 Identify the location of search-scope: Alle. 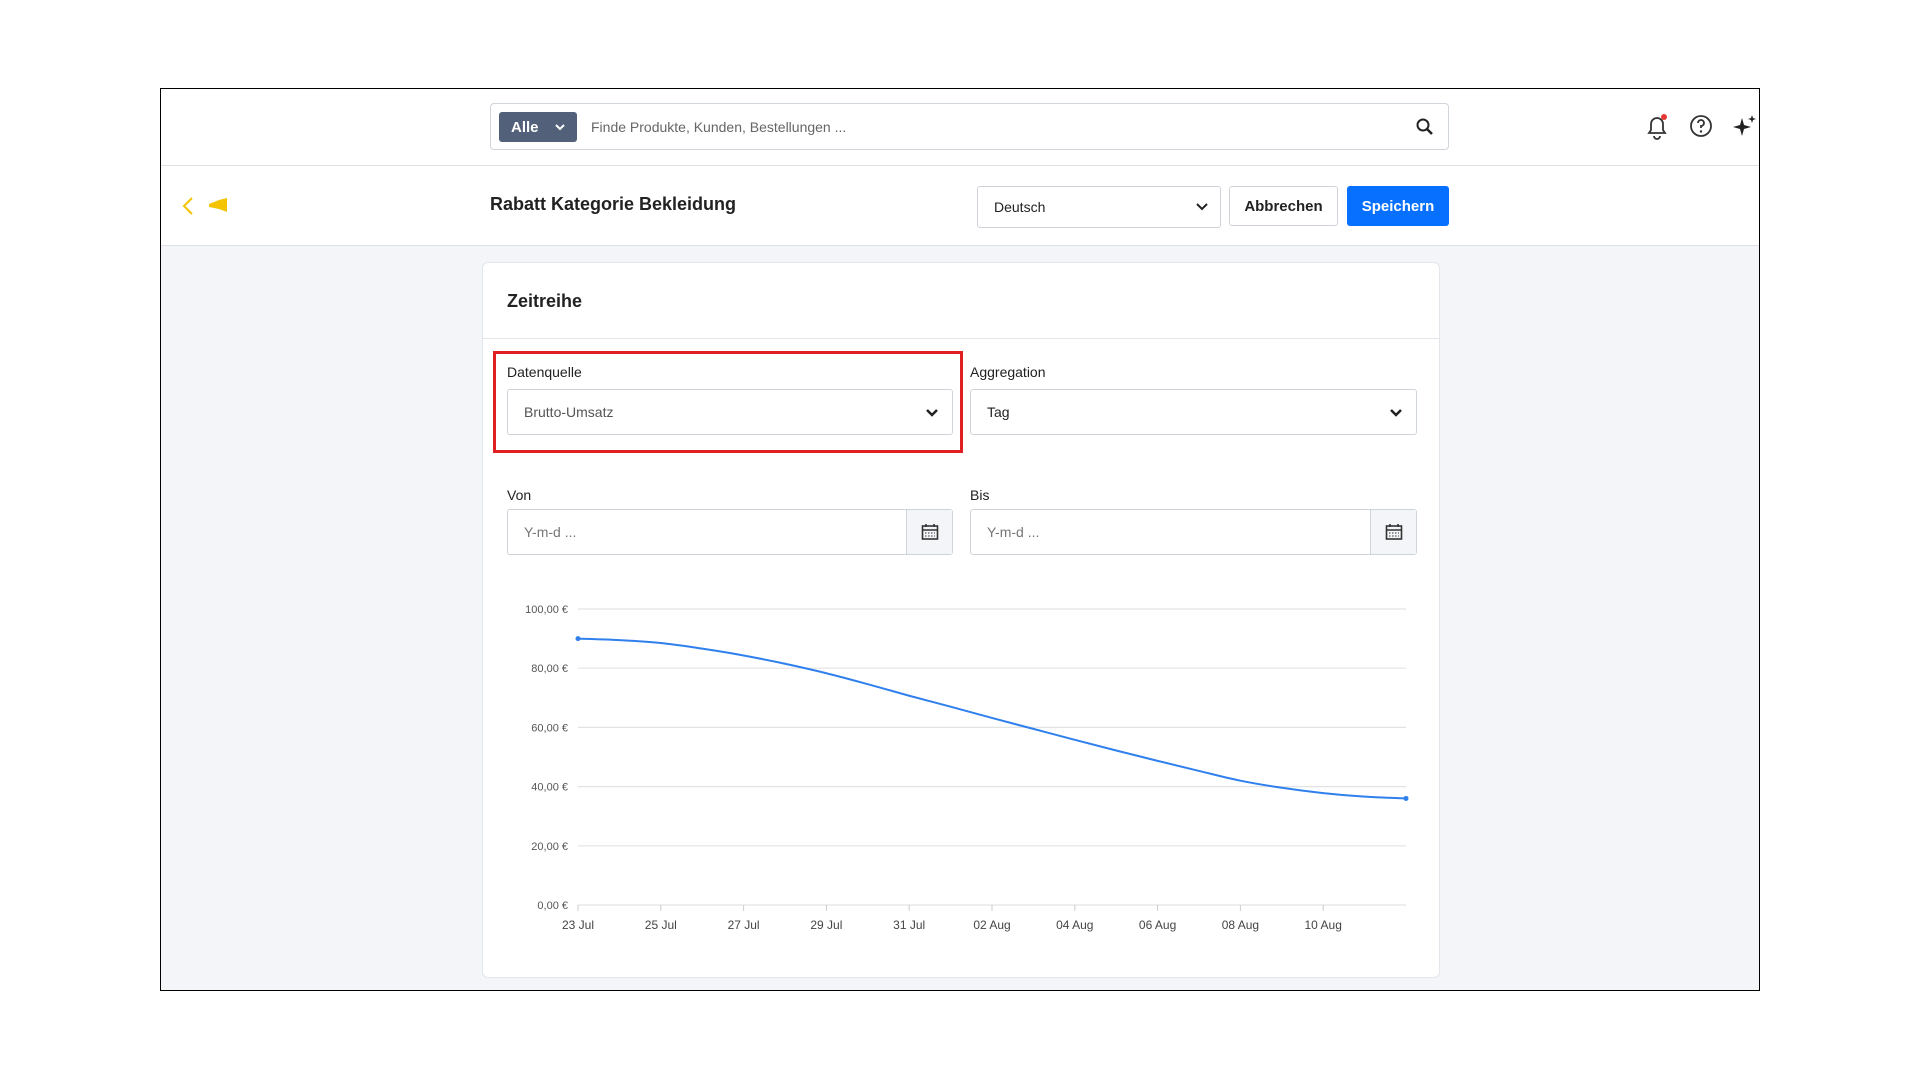
(538, 127).